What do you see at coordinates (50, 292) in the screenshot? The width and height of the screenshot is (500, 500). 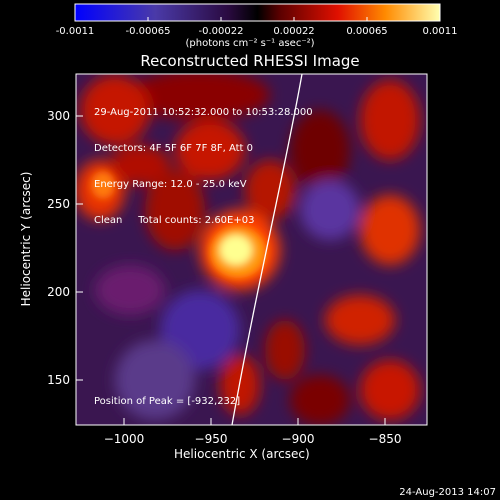 I see `y-tick-label: 200` at bounding box center [50, 292].